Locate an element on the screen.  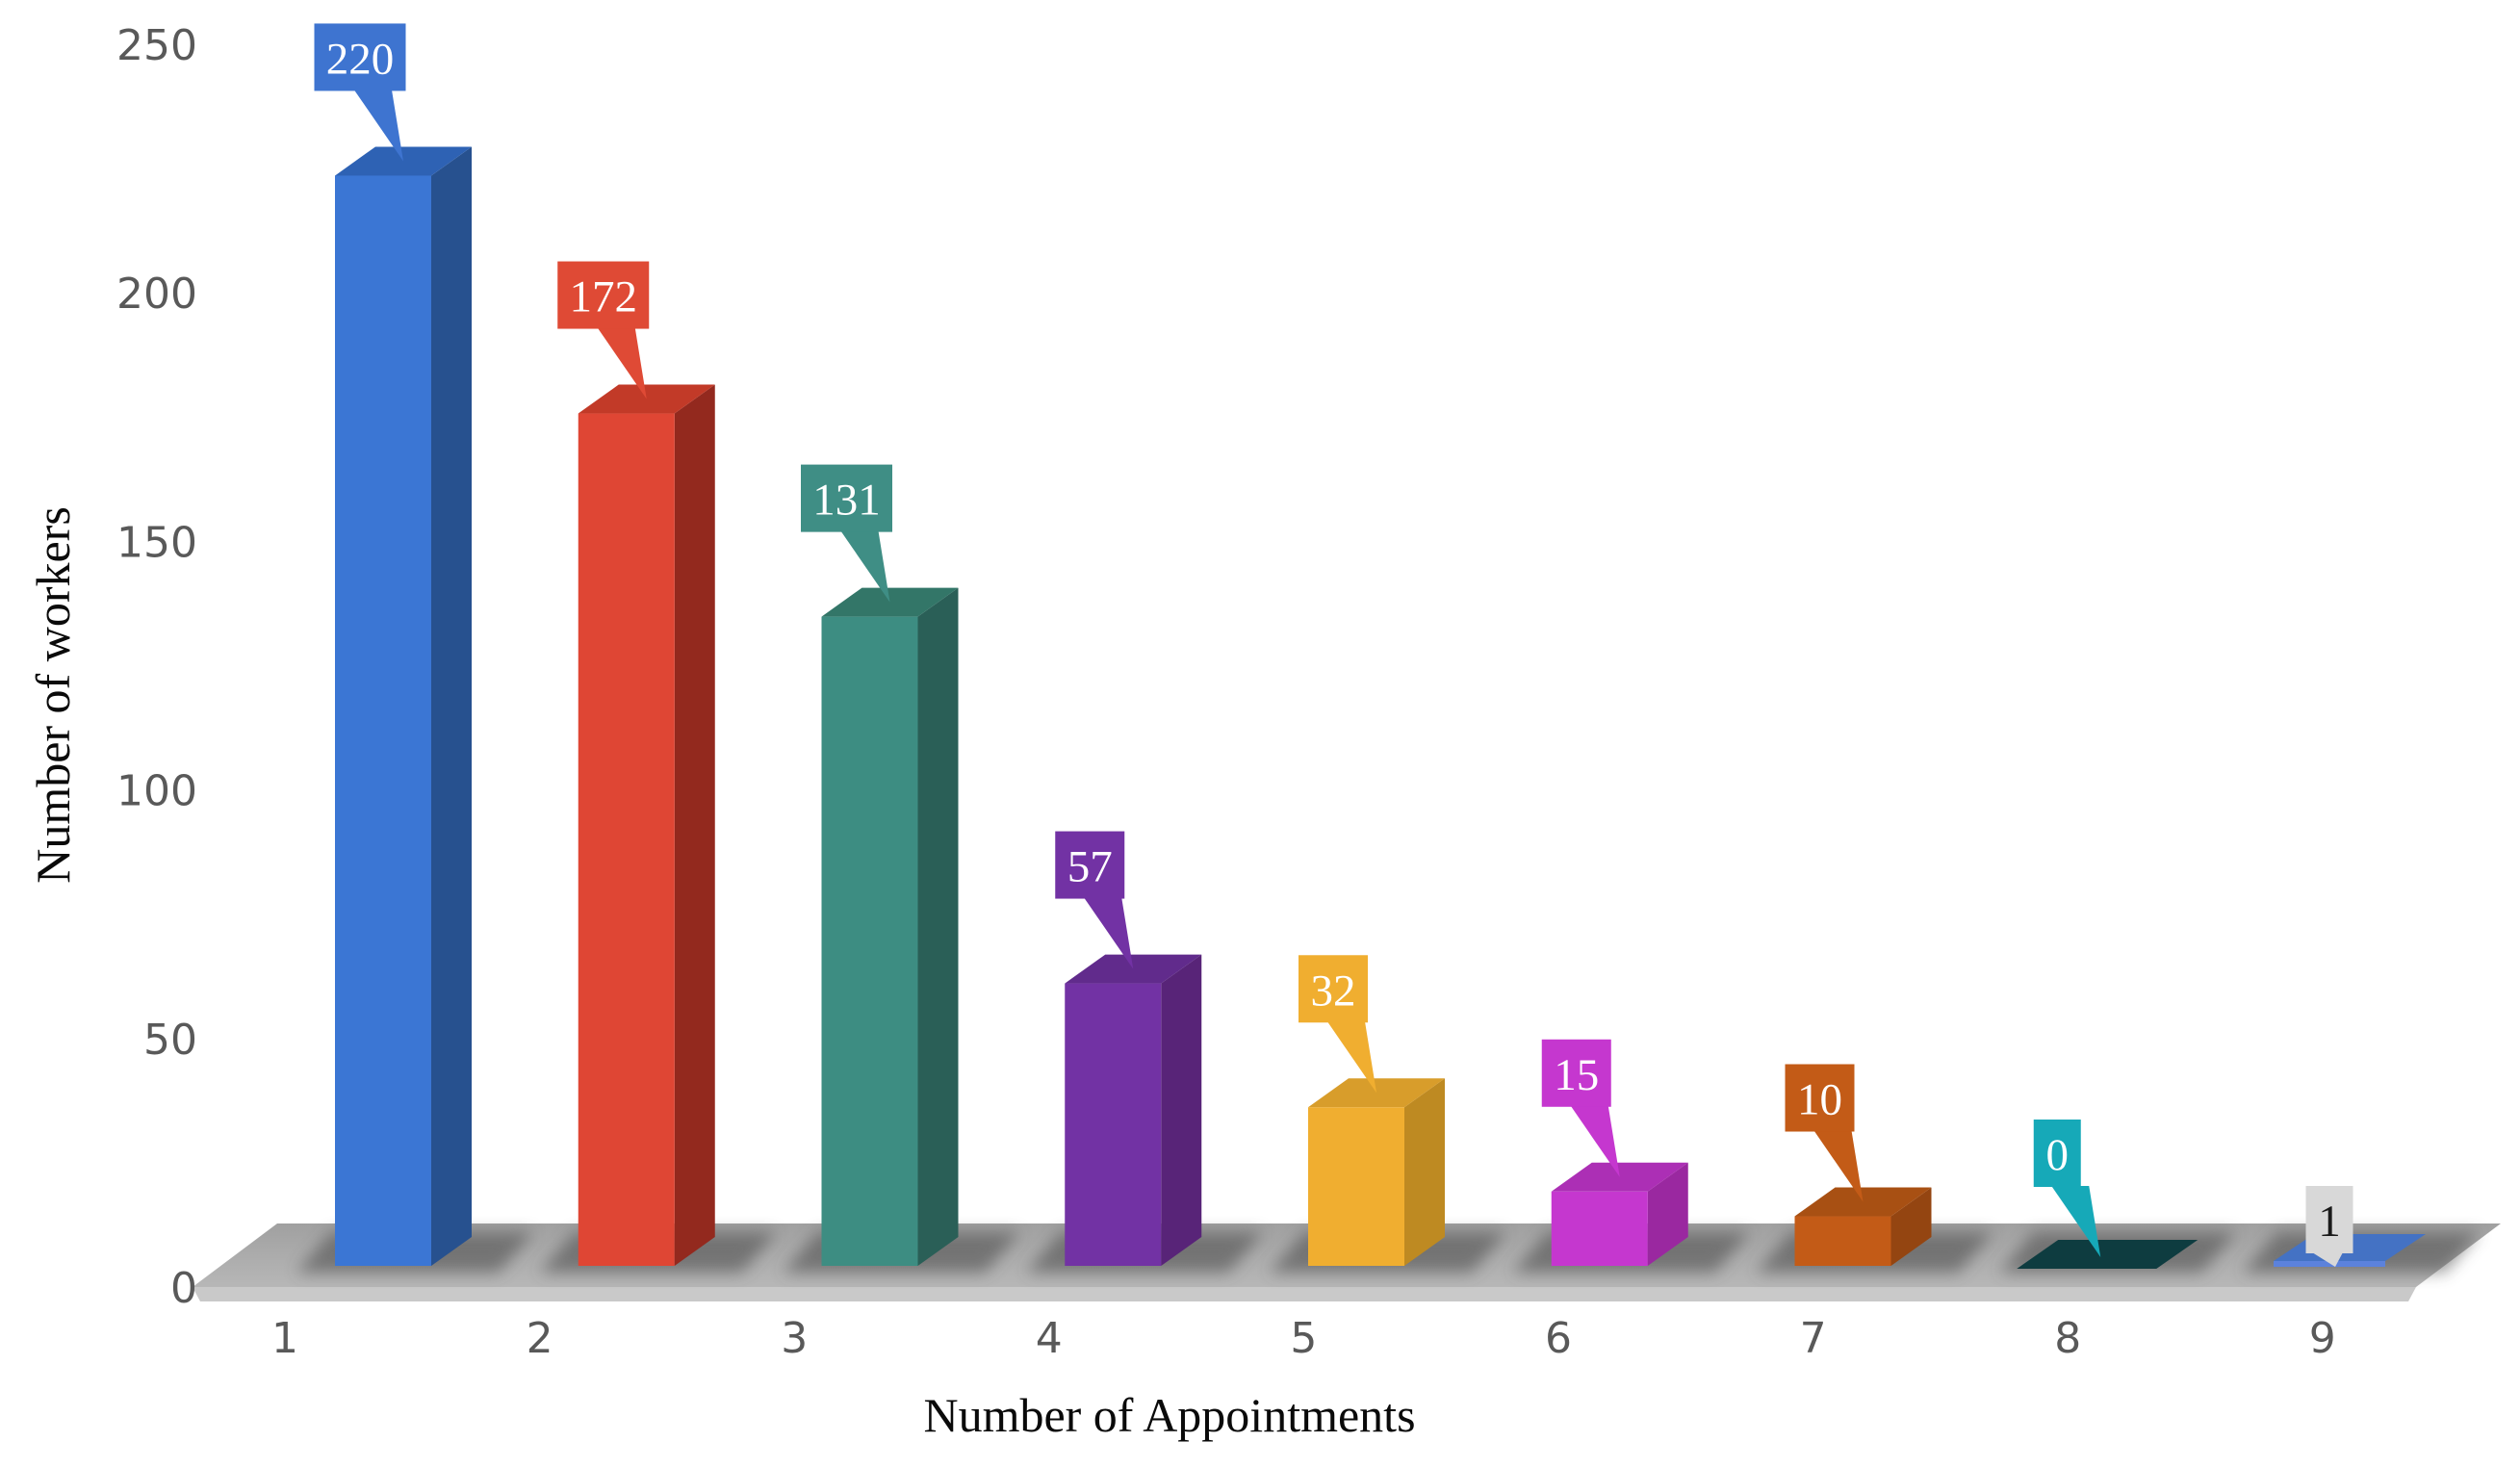
bar-4-side is located at coordinates (1181, 1110).